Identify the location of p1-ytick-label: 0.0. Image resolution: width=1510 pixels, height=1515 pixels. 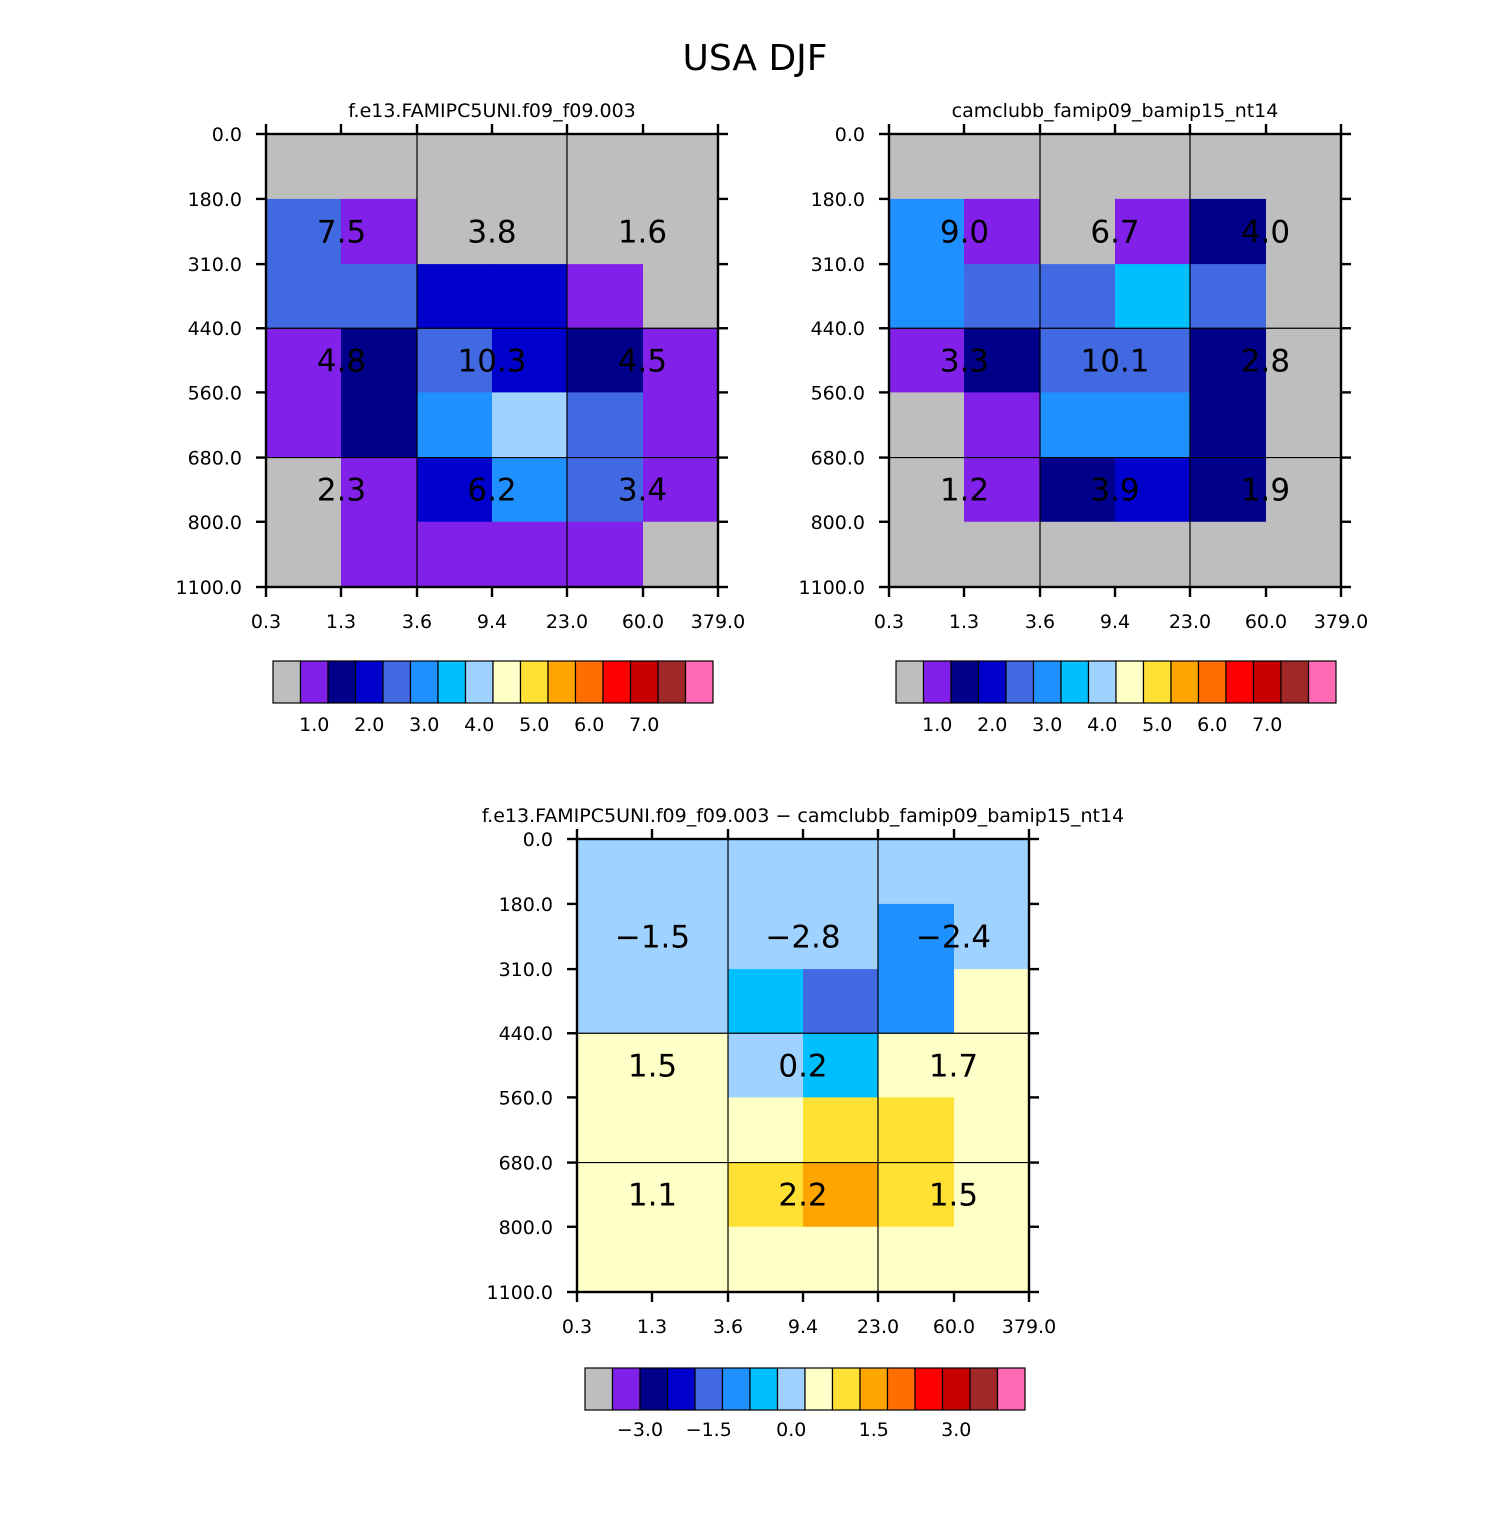
(227, 135).